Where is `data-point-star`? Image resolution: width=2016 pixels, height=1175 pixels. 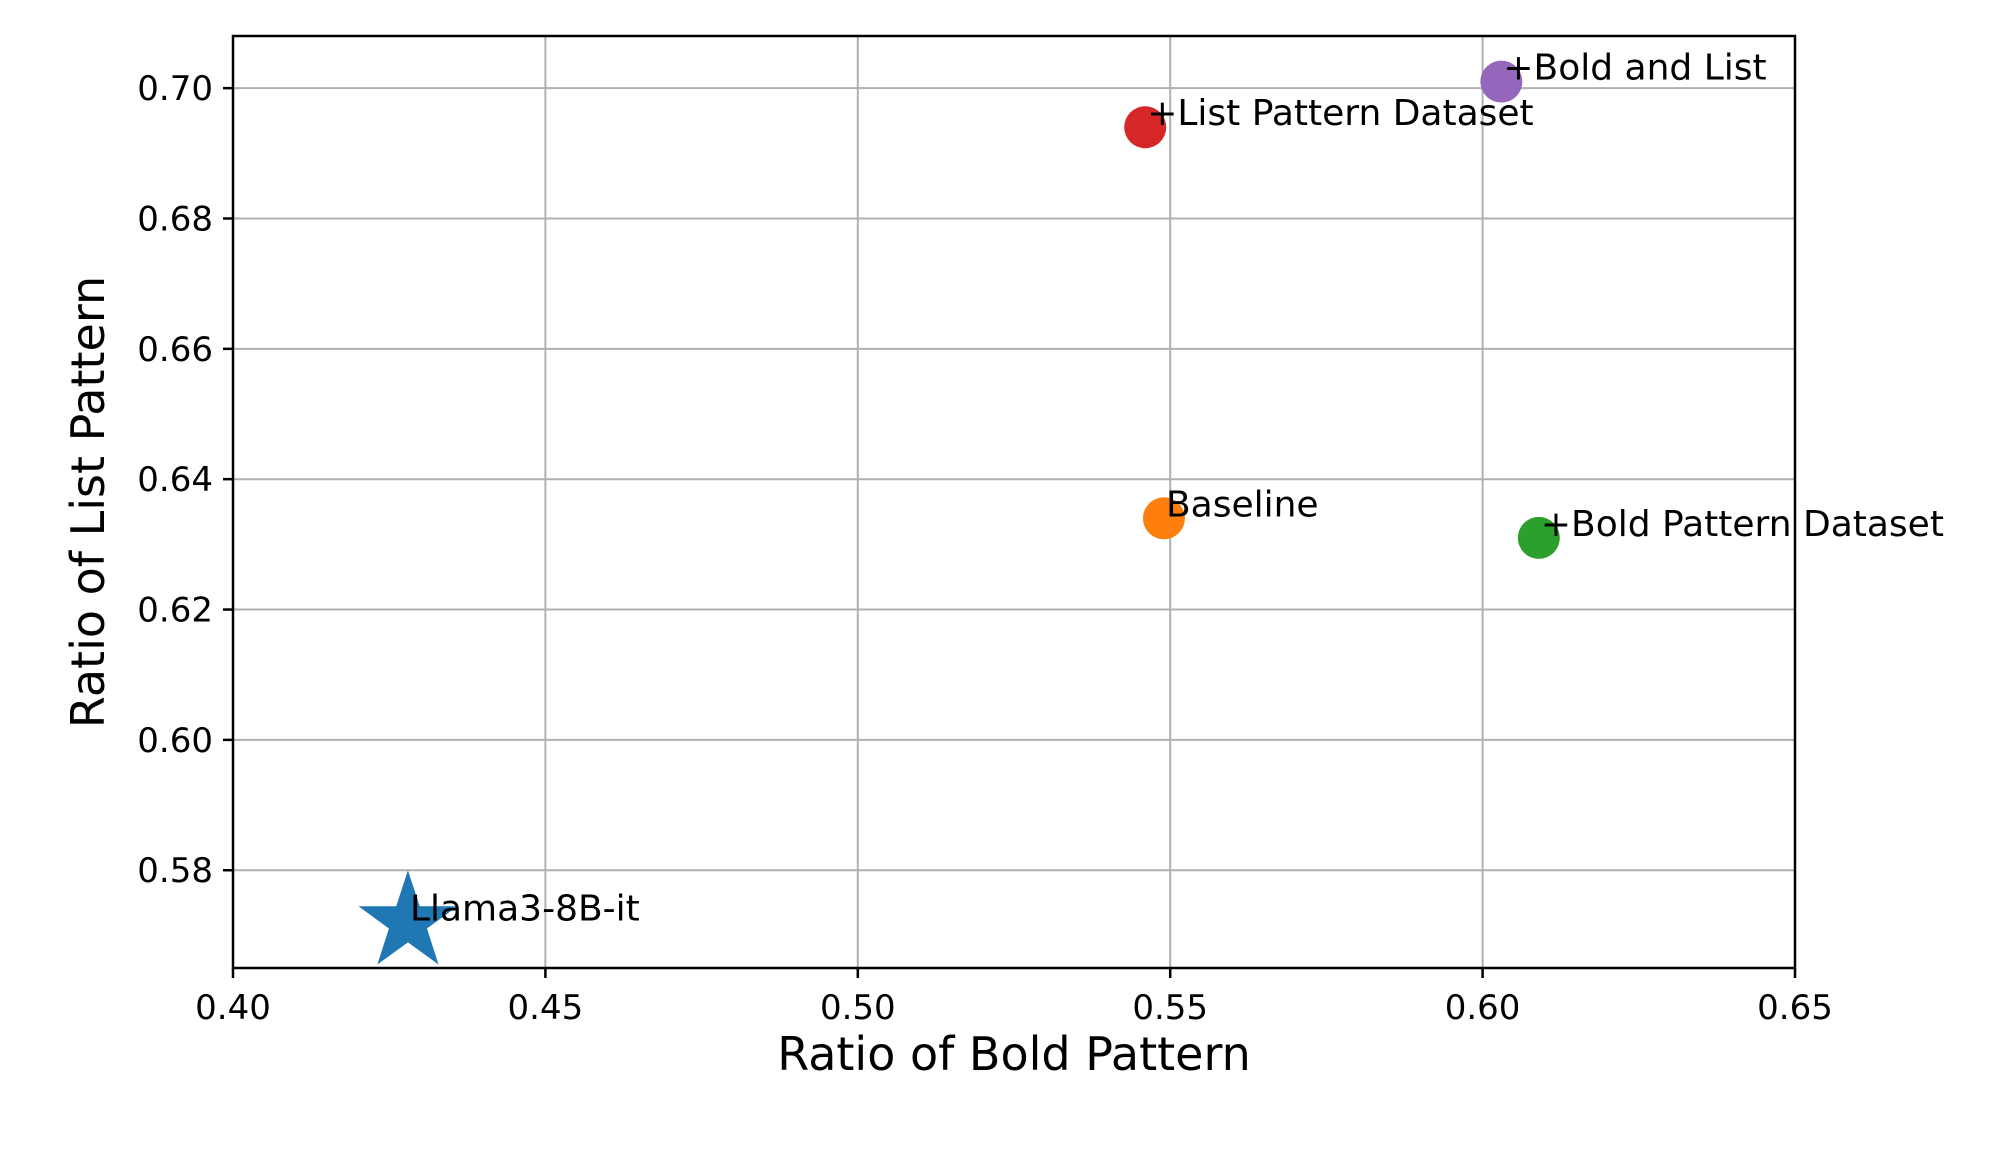 data-point-star is located at coordinates (408, 917).